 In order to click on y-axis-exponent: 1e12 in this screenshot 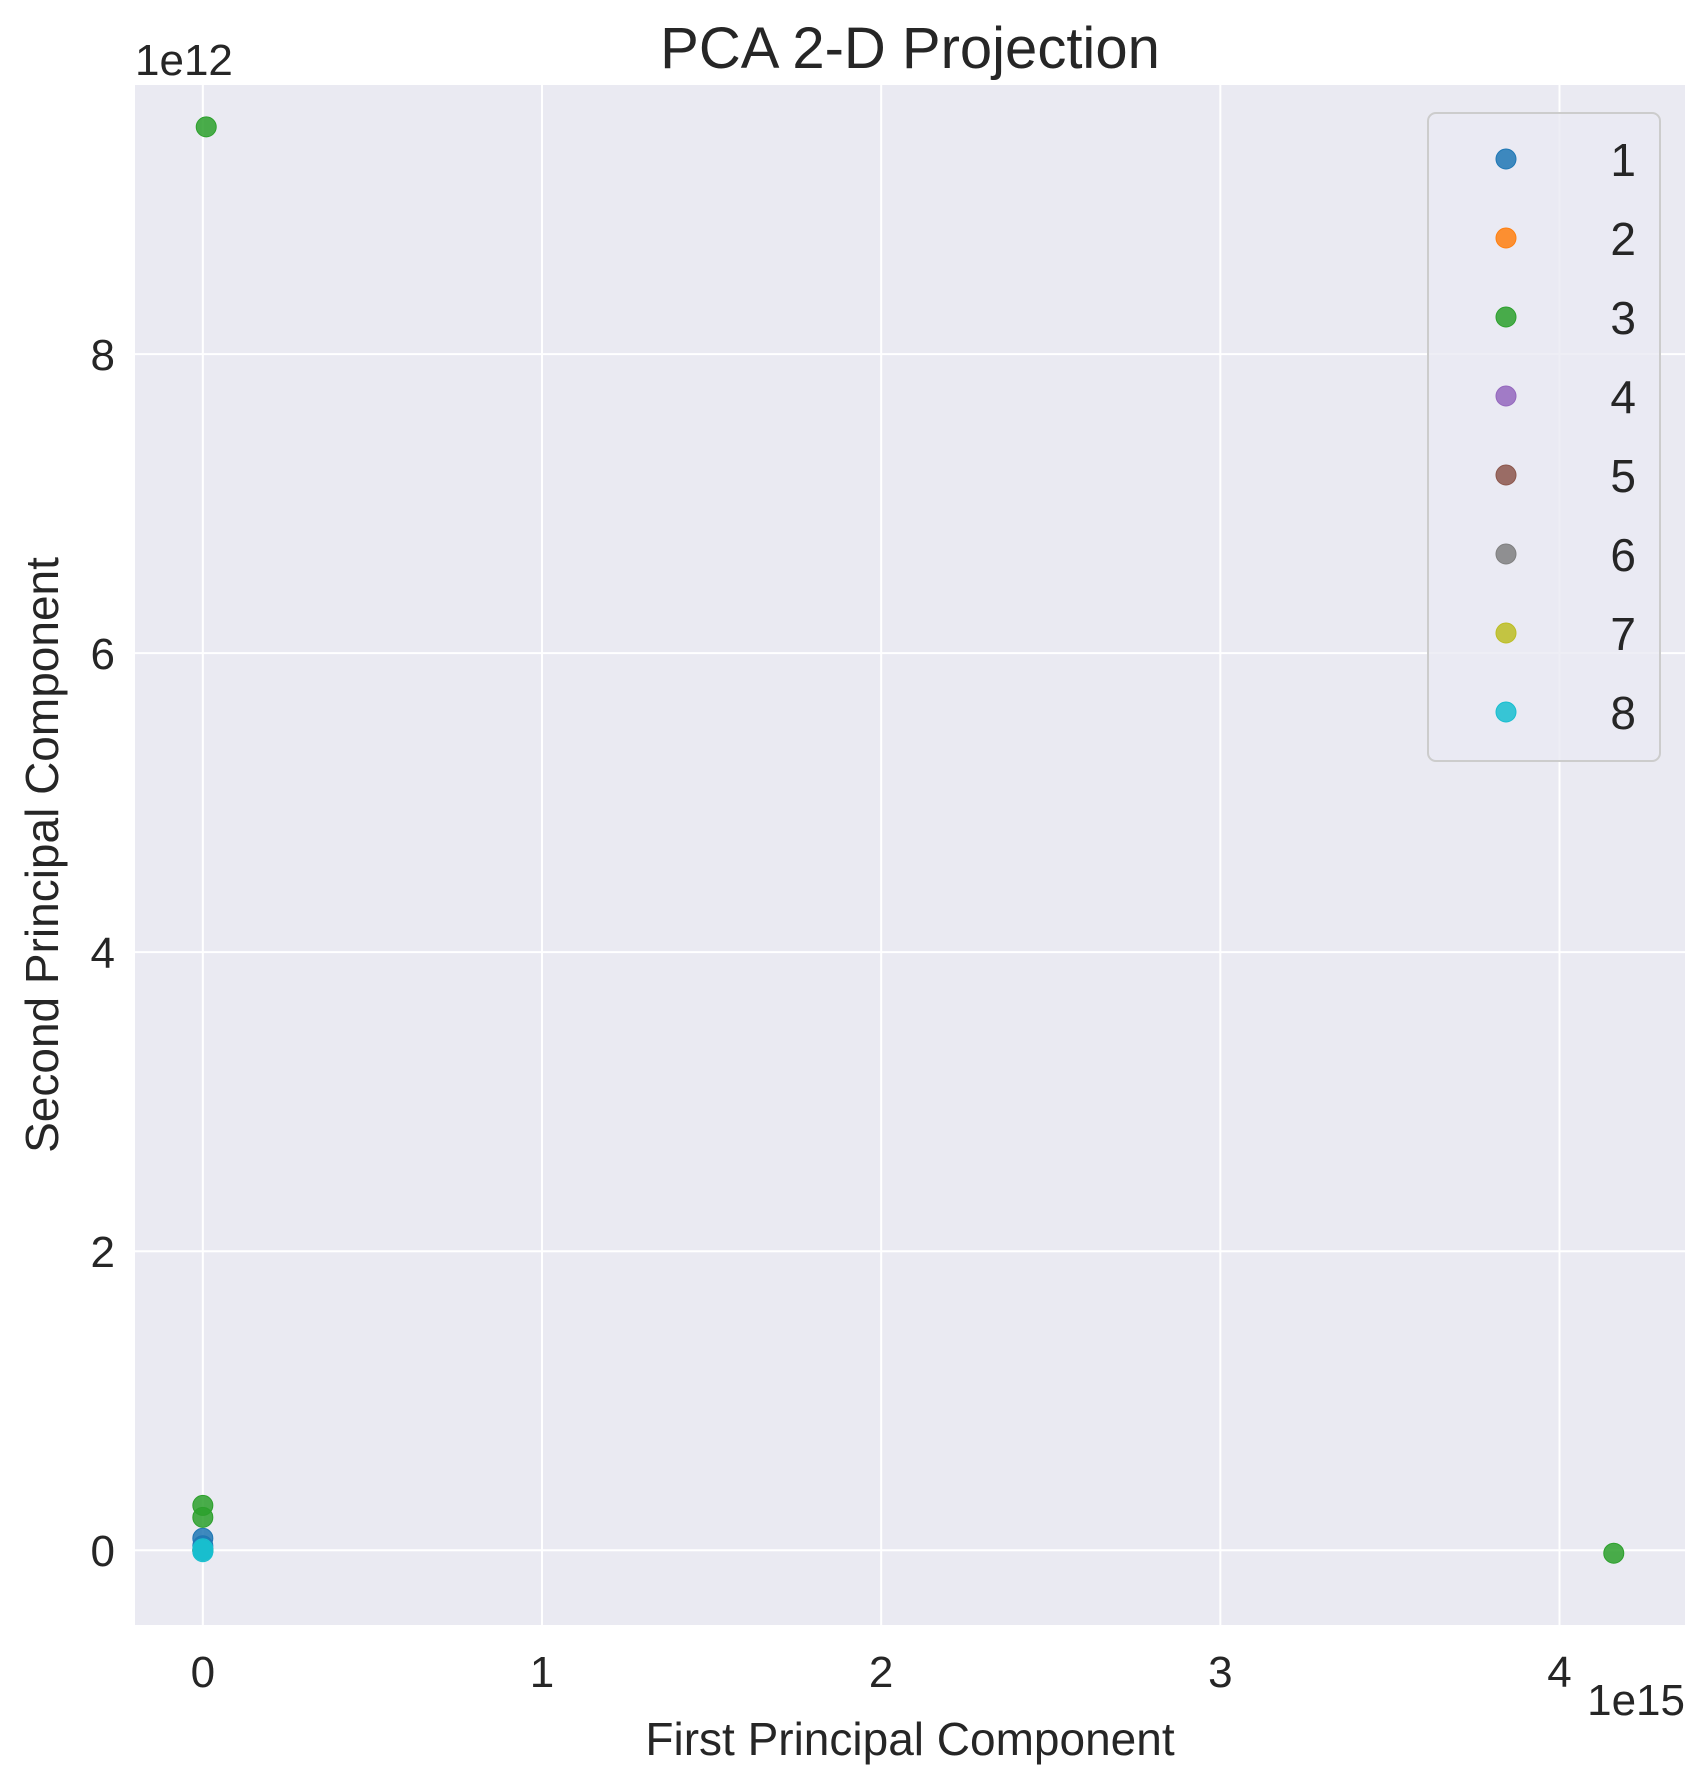, I will do `click(184, 60)`.